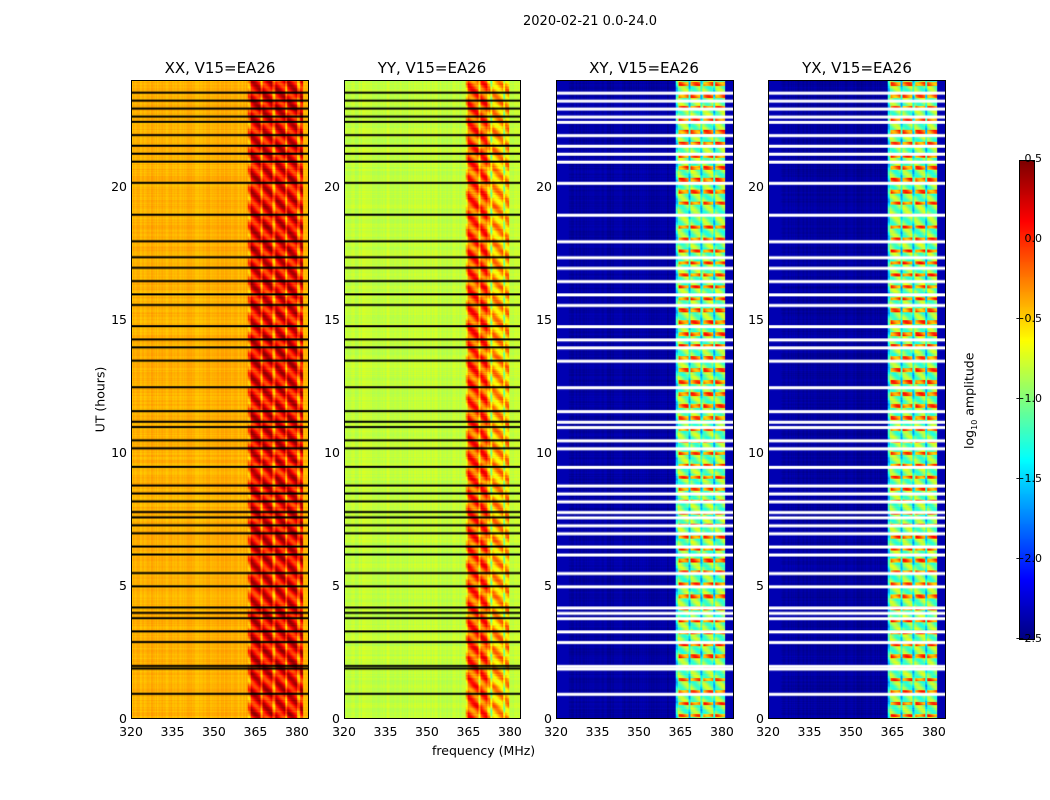 This screenshot has height=800, width=1050. What do you see at coordinates (969, 386) in the screenshot?
I see `colorbar-label-tail: amplitude` at bounding box center [969, 386].